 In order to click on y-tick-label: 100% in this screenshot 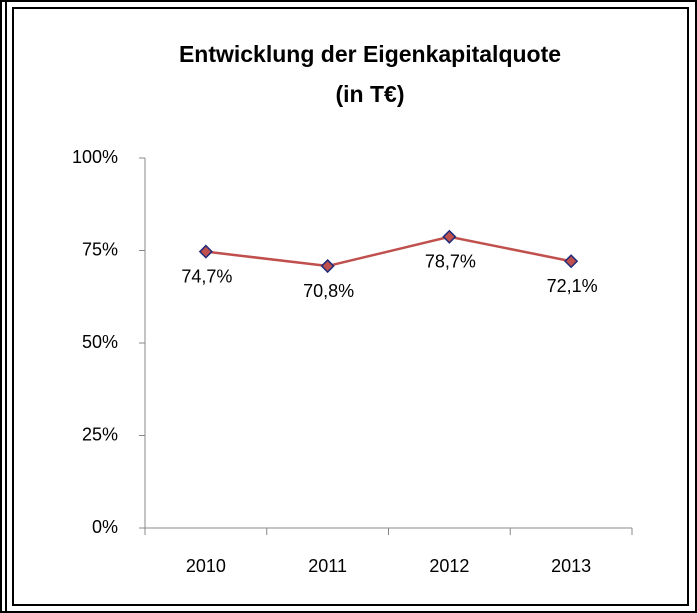, I will do `click(95, 157)`.